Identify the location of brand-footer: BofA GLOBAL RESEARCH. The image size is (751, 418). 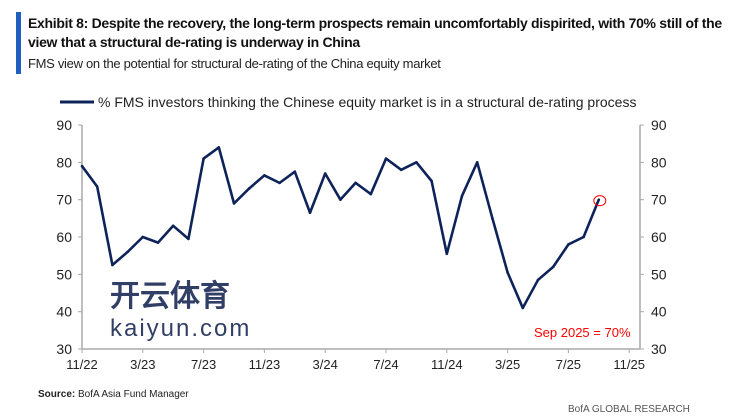
(629, 409).